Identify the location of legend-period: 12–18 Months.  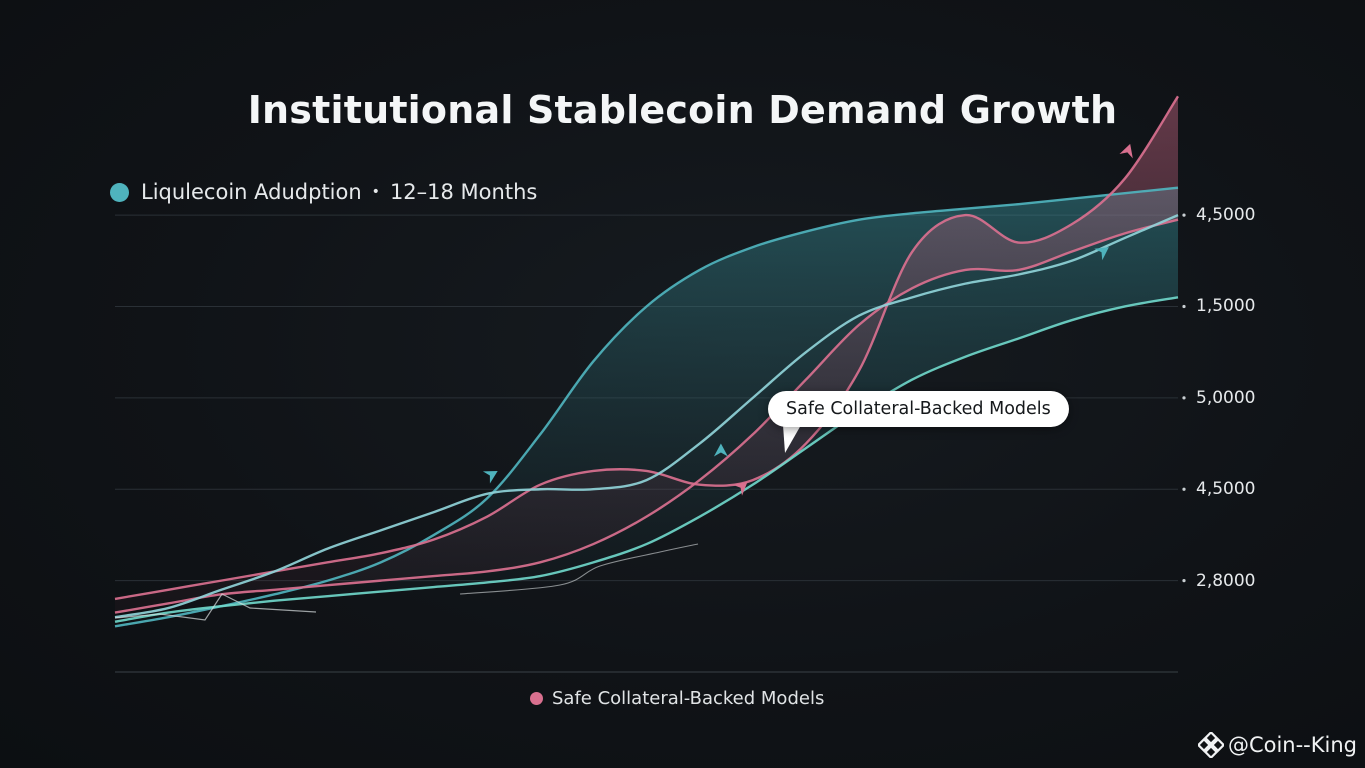
(463, 192).